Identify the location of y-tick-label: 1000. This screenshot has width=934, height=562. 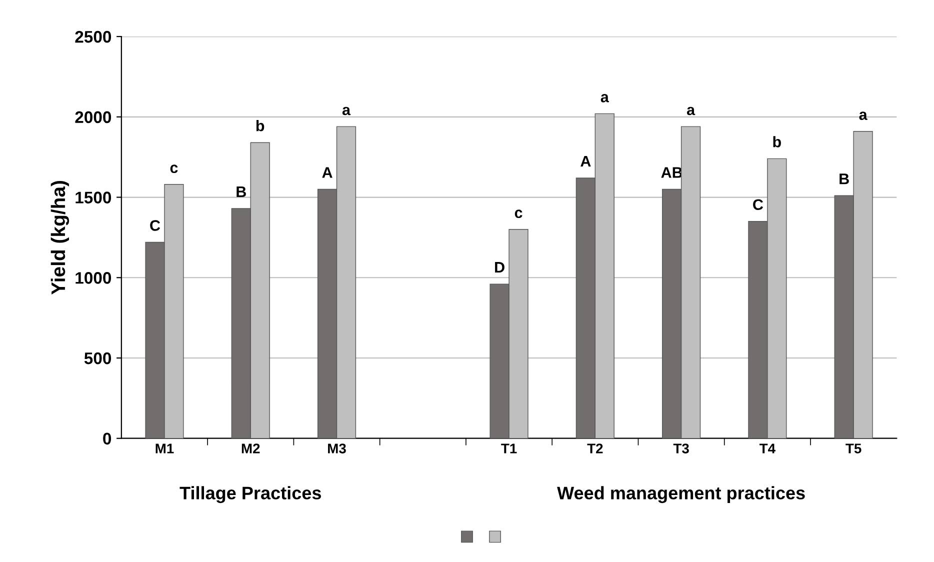
(94, 278).